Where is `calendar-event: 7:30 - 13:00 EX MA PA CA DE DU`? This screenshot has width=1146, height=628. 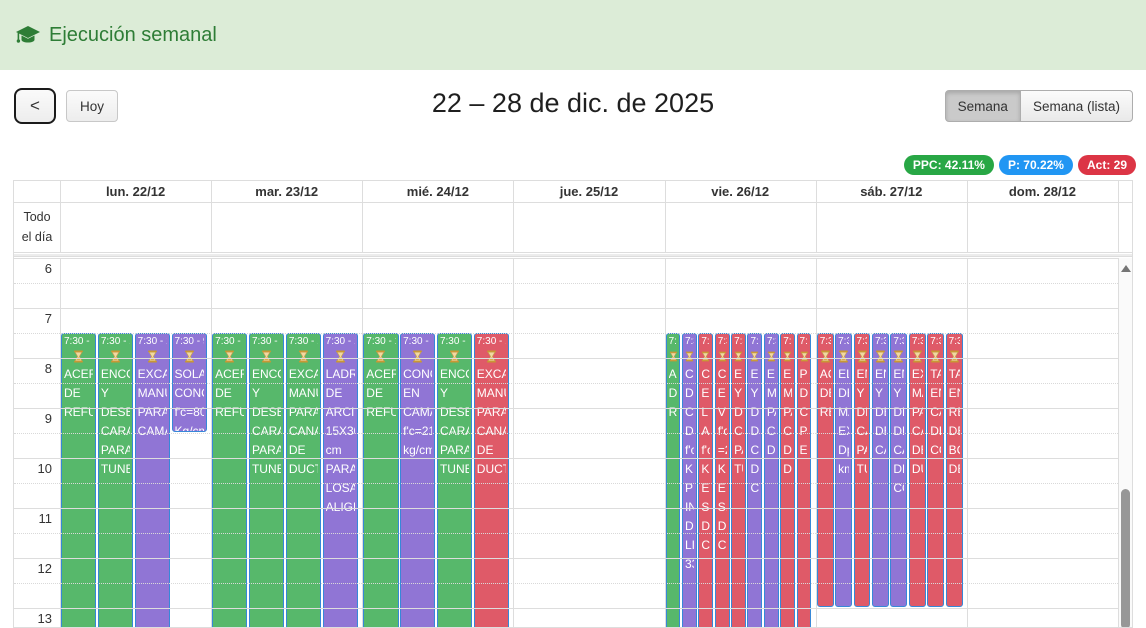
calendar-event: 7:30 - 13:00 EX MA PA CA DE DU is located at coordinates (917, 470).